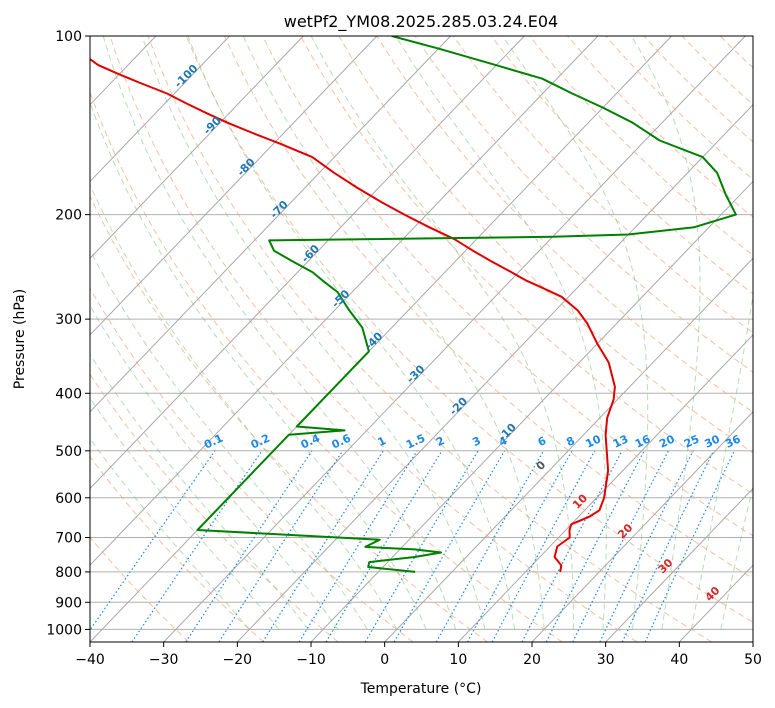 The image size is (775, 708). What do you see at coordinates (68, 216) in the screenshot?
I see `y-tick-label: 200` at bounding box center [68, 216].